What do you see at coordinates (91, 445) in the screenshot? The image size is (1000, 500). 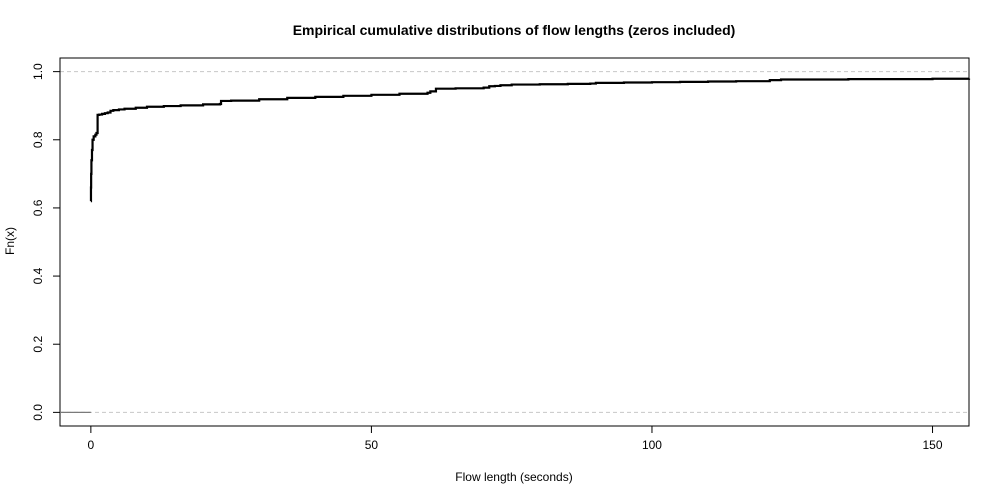 I see `x-tick-label-0: 0` at bounding box center [91, 445].